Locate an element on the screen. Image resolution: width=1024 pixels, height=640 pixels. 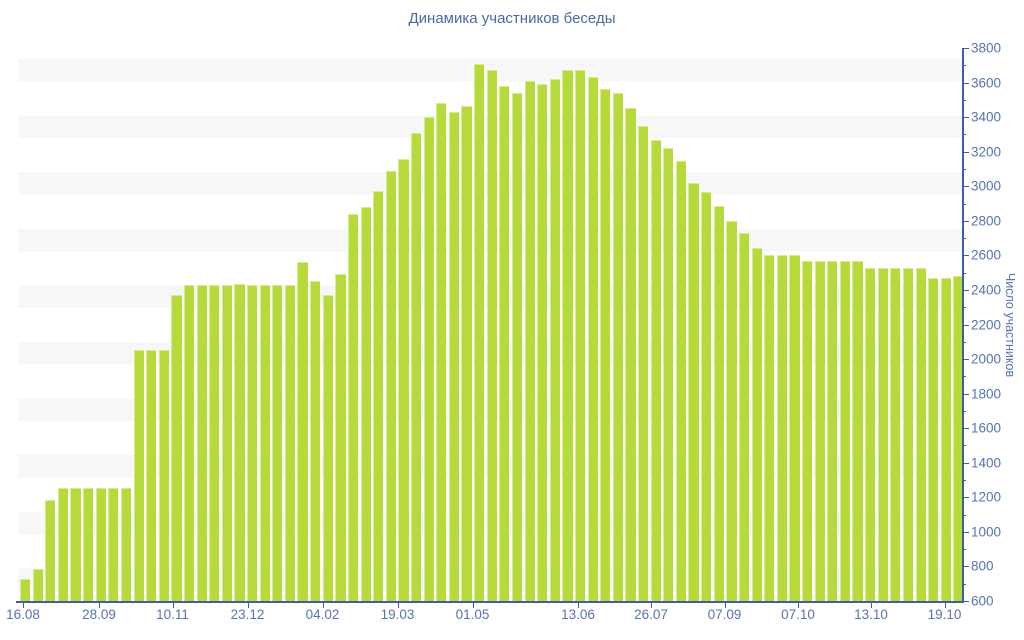
y-tick-label: 600 is located at coordinates (982, 601).